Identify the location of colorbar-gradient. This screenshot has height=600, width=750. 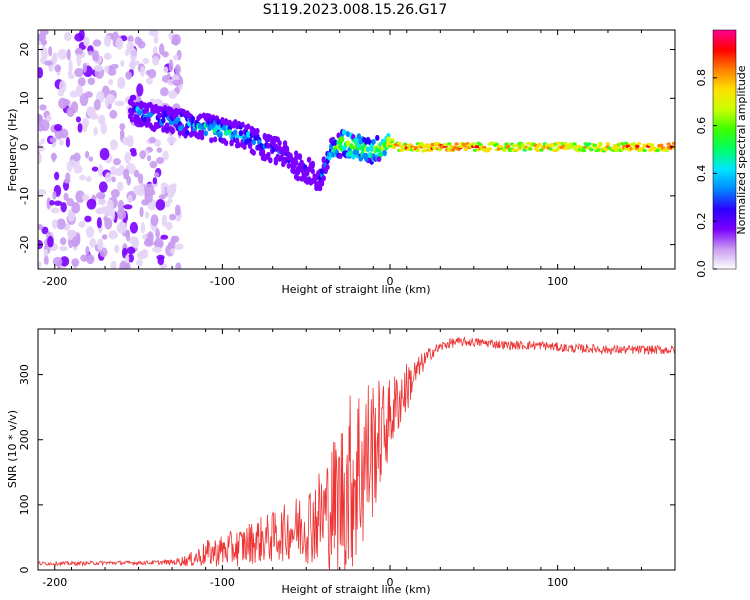
(724, 149).